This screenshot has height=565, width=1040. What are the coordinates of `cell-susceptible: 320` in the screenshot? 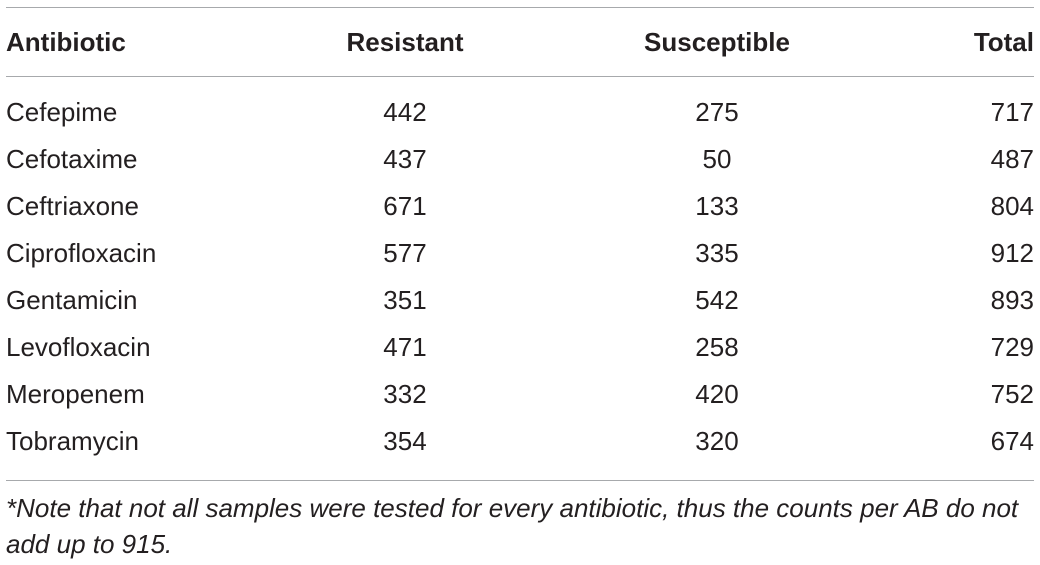 It's located at (717, 440).